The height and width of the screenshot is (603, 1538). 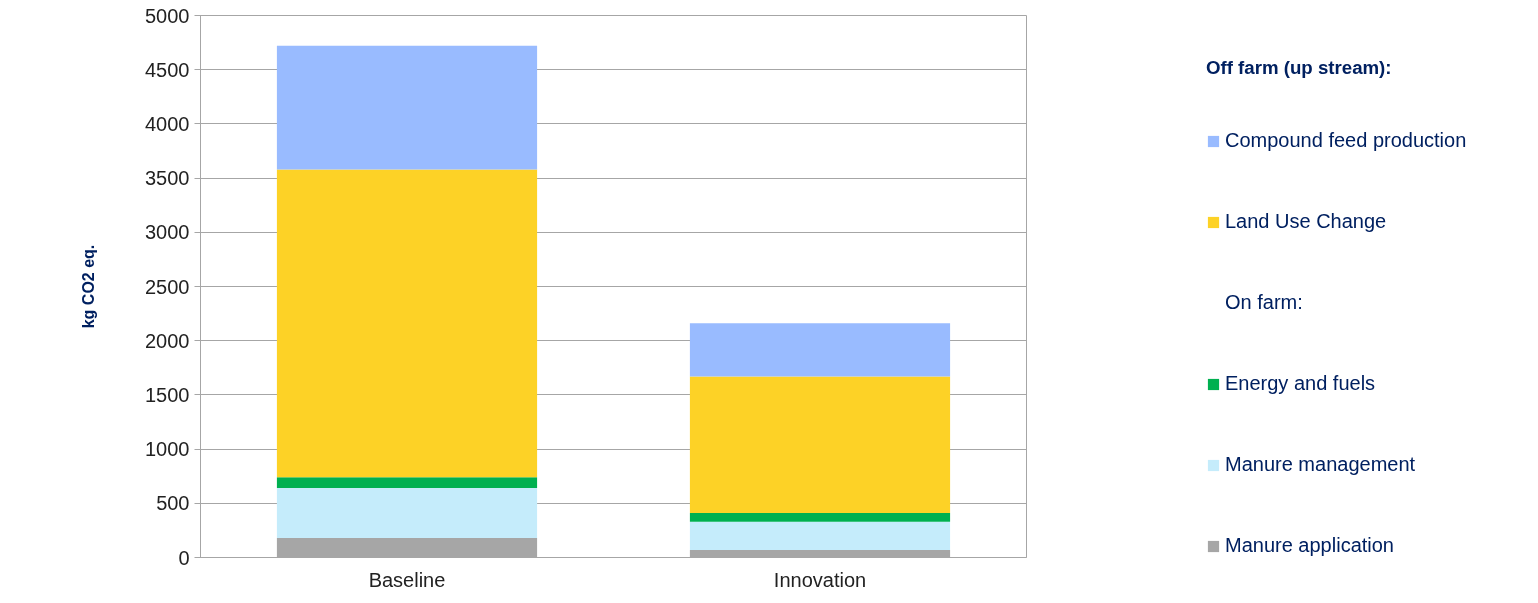 What do you see at coordinates (167, 15) in the screenshot?
I see `y-tick-label: 5000` at bounding box center [167, 15].